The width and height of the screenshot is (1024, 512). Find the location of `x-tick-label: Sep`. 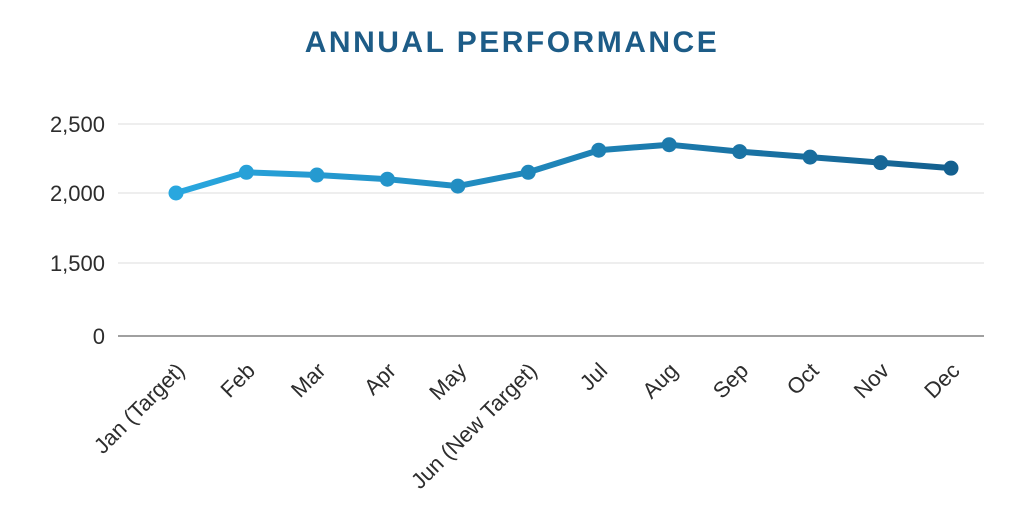

x-tick-label: Sep is located at coordinates (730, 380).